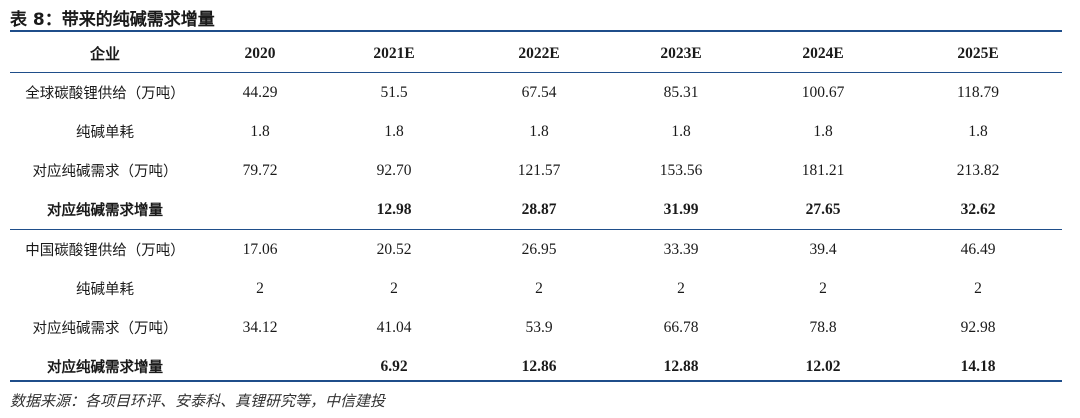 The width and height of the screenshot is (1080, 418). Describe the element at coordinates (539, 170) in the screenshot. I see `table-cell: 121.57` at that location.